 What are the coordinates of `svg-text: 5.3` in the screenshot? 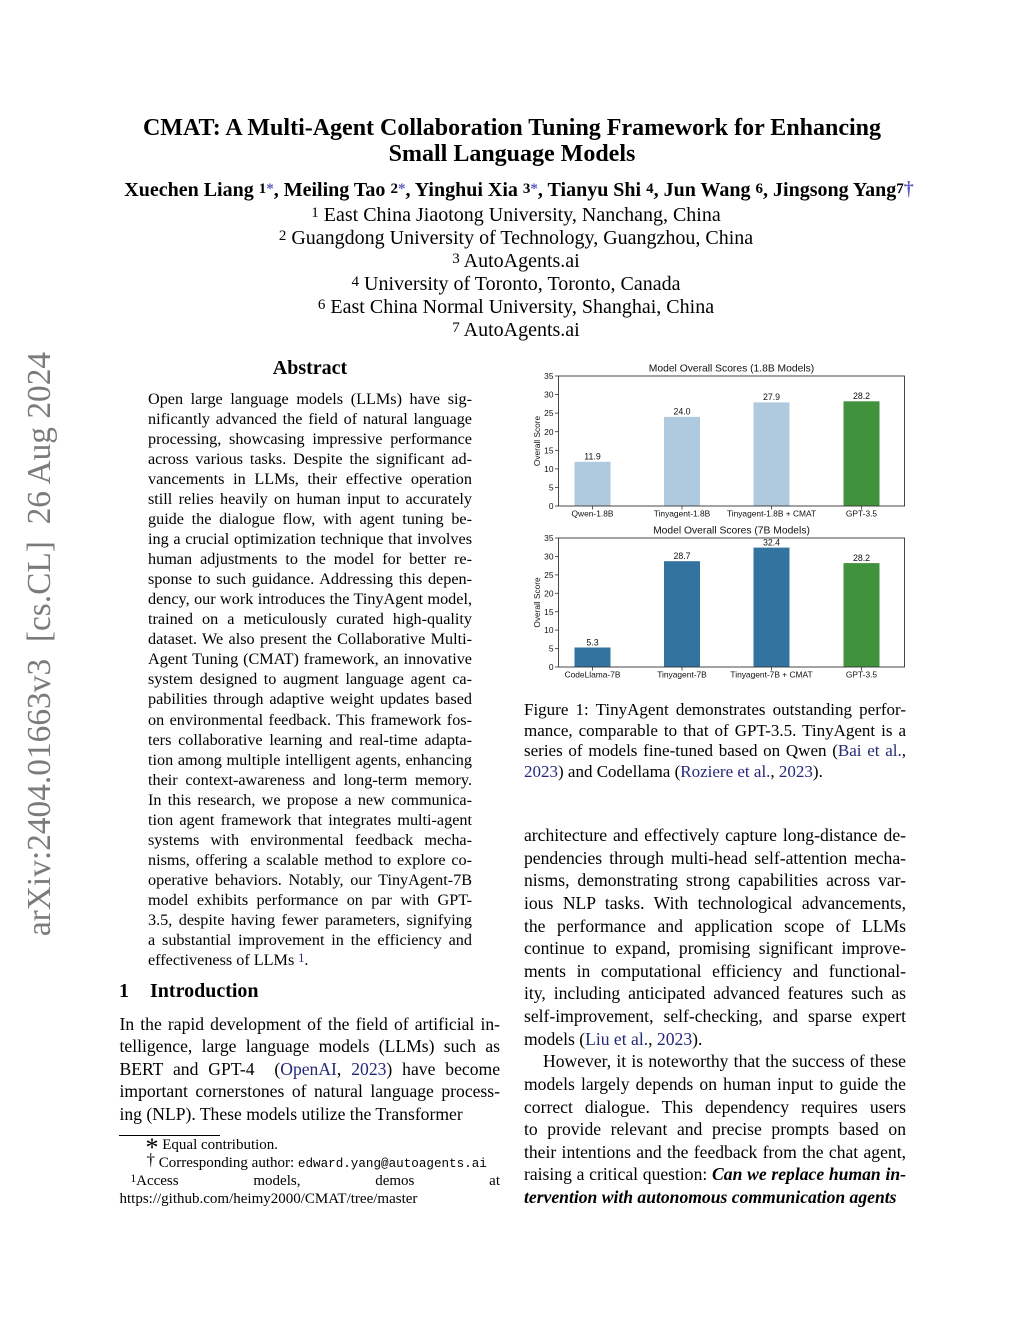 It's located at (592, 642).